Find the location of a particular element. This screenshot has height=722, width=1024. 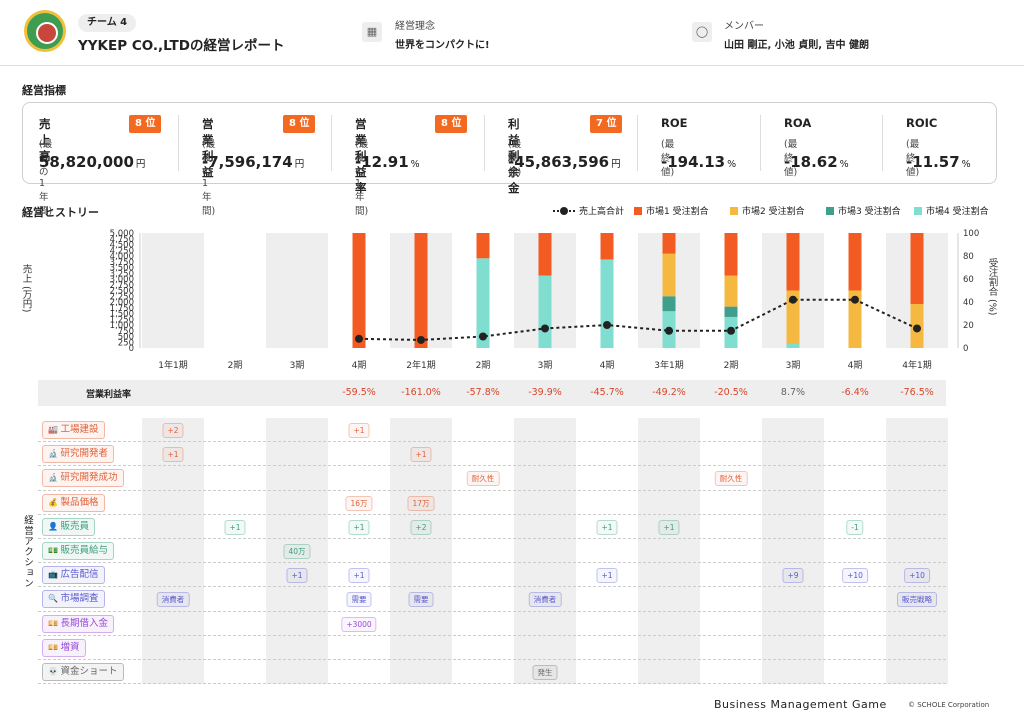

philosophy-label: 経営理念 is located at coordinates (415, 26).